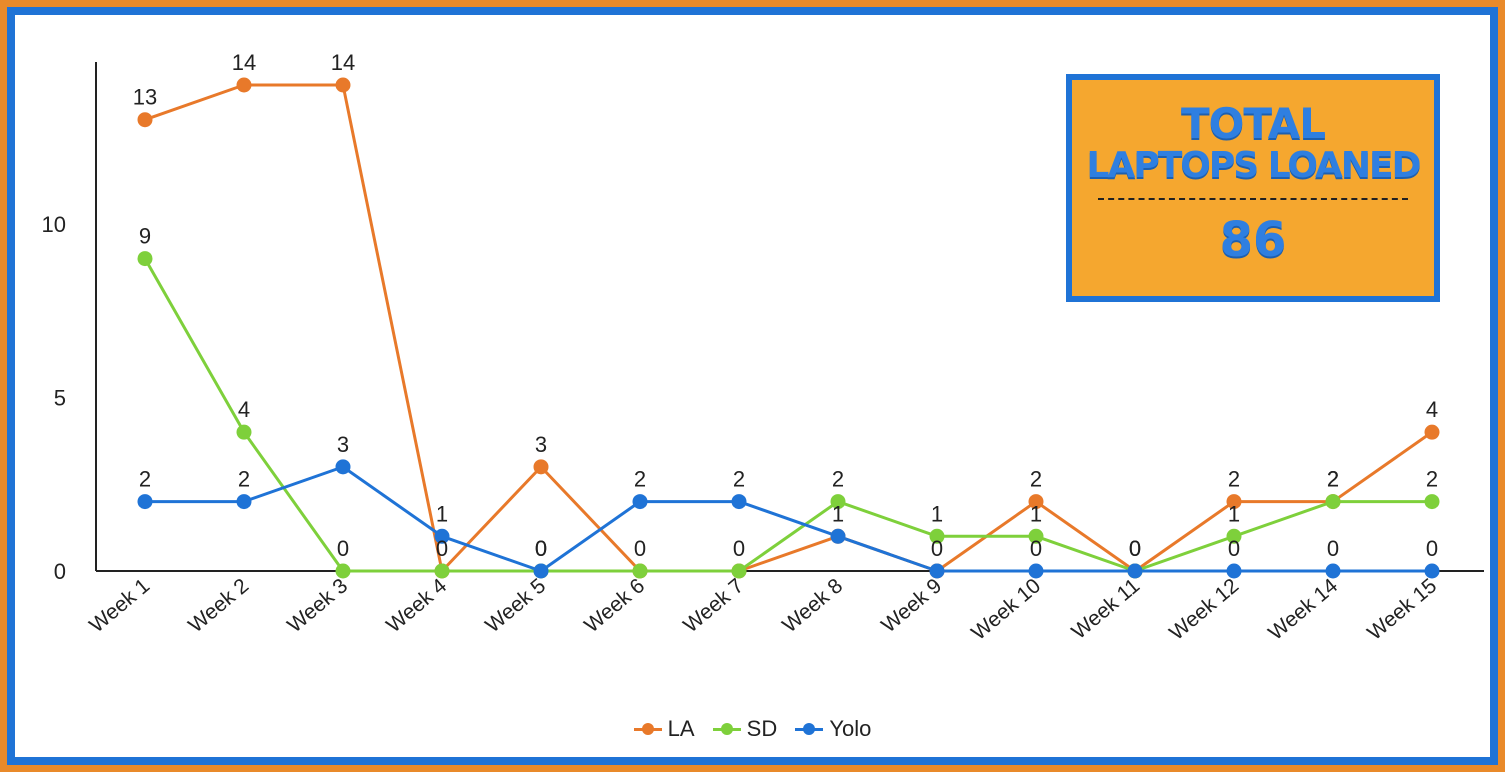 This screenshot has width=1505, height=772. Describe the element at coordinates (442, 548) in the screenshot. I see `data-label-sd-4: 0` at that location.